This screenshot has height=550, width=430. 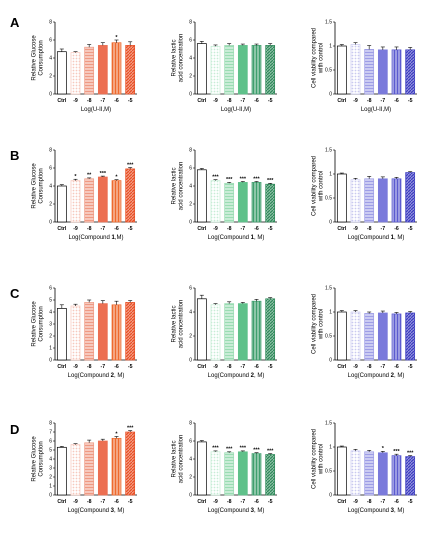 What do you see at coordinates (50, 301) in the screenshot?
I see `y-tick-label: 5` at bounding box center [50, 301].